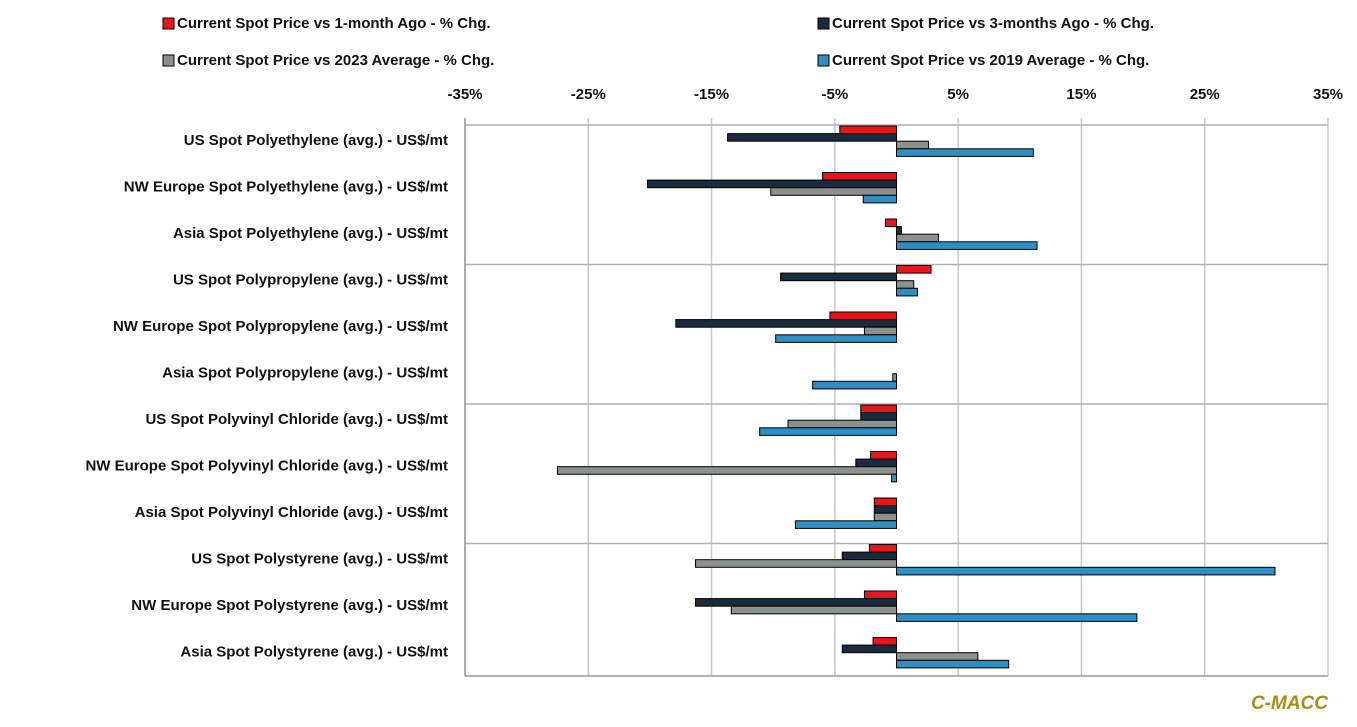 The height and width of the screenshot is (727, 1357). Describe the element at coordinates (314, 651) in the screenshot. I see `y-tick-label: Asia Spot Polystyrene (avg.) - US$/mt` at that location.